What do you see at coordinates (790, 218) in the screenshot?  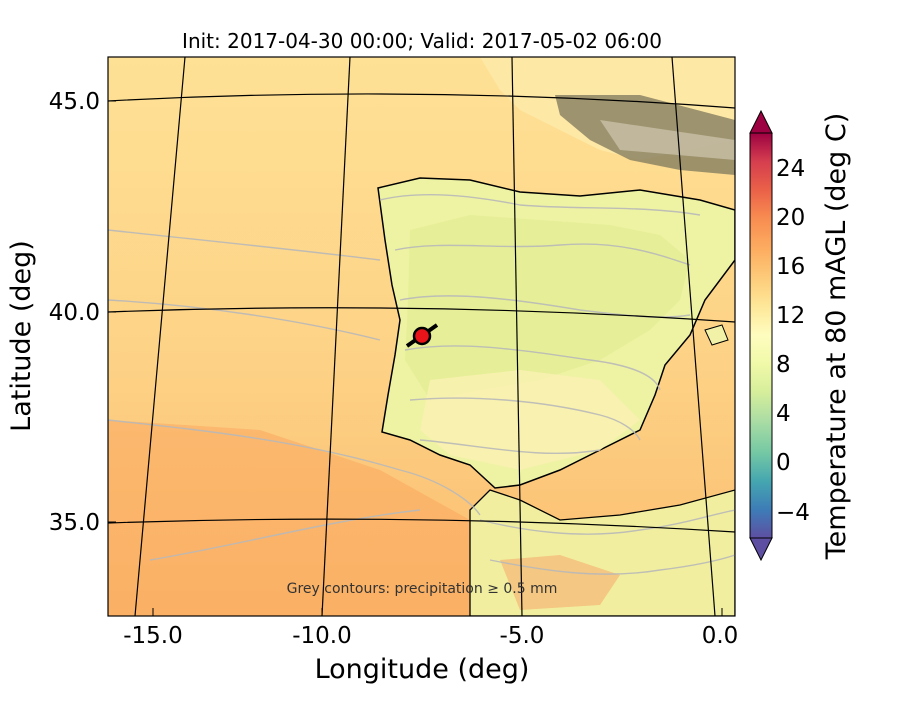 I see `colorbar-tick: 20` at bounding box center [790, 218].